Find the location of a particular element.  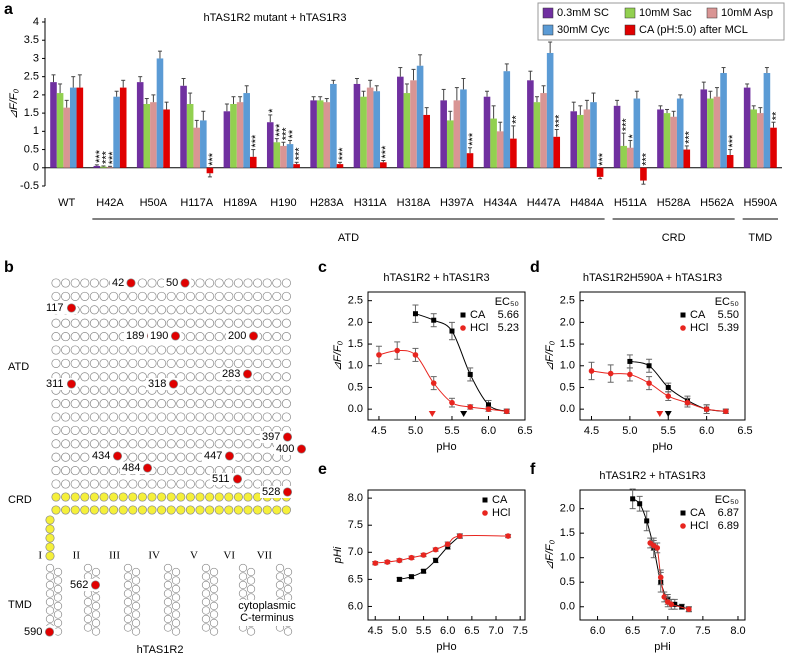

x-tick-label: 4.5 is located at coordinates (378, 431).